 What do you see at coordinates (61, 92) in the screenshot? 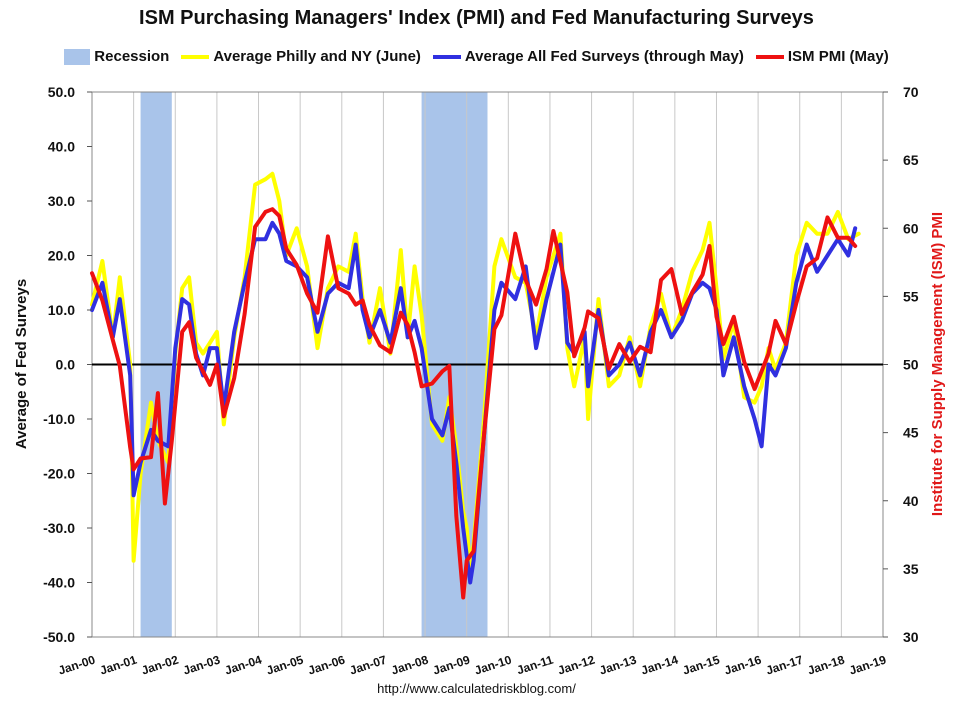
I see `y-tick-label-left: 50.0` at bounding box center [61, 92].